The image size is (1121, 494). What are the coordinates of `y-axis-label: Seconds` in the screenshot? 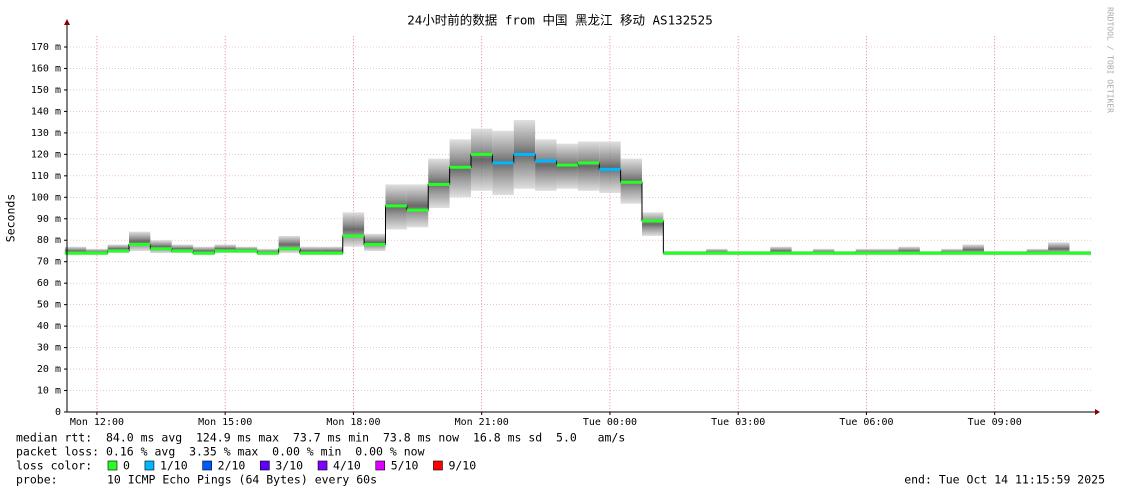 It's located at (11, 218).